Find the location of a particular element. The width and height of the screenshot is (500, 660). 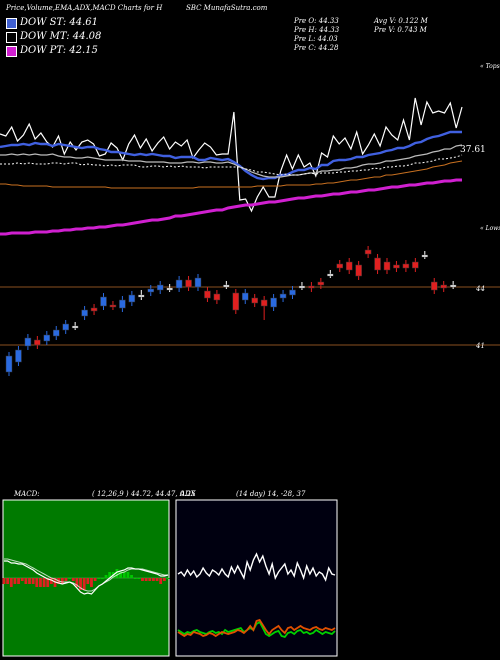

chart-title-right: SBC MunafaSutra.com is located at coordinates (227, 8).